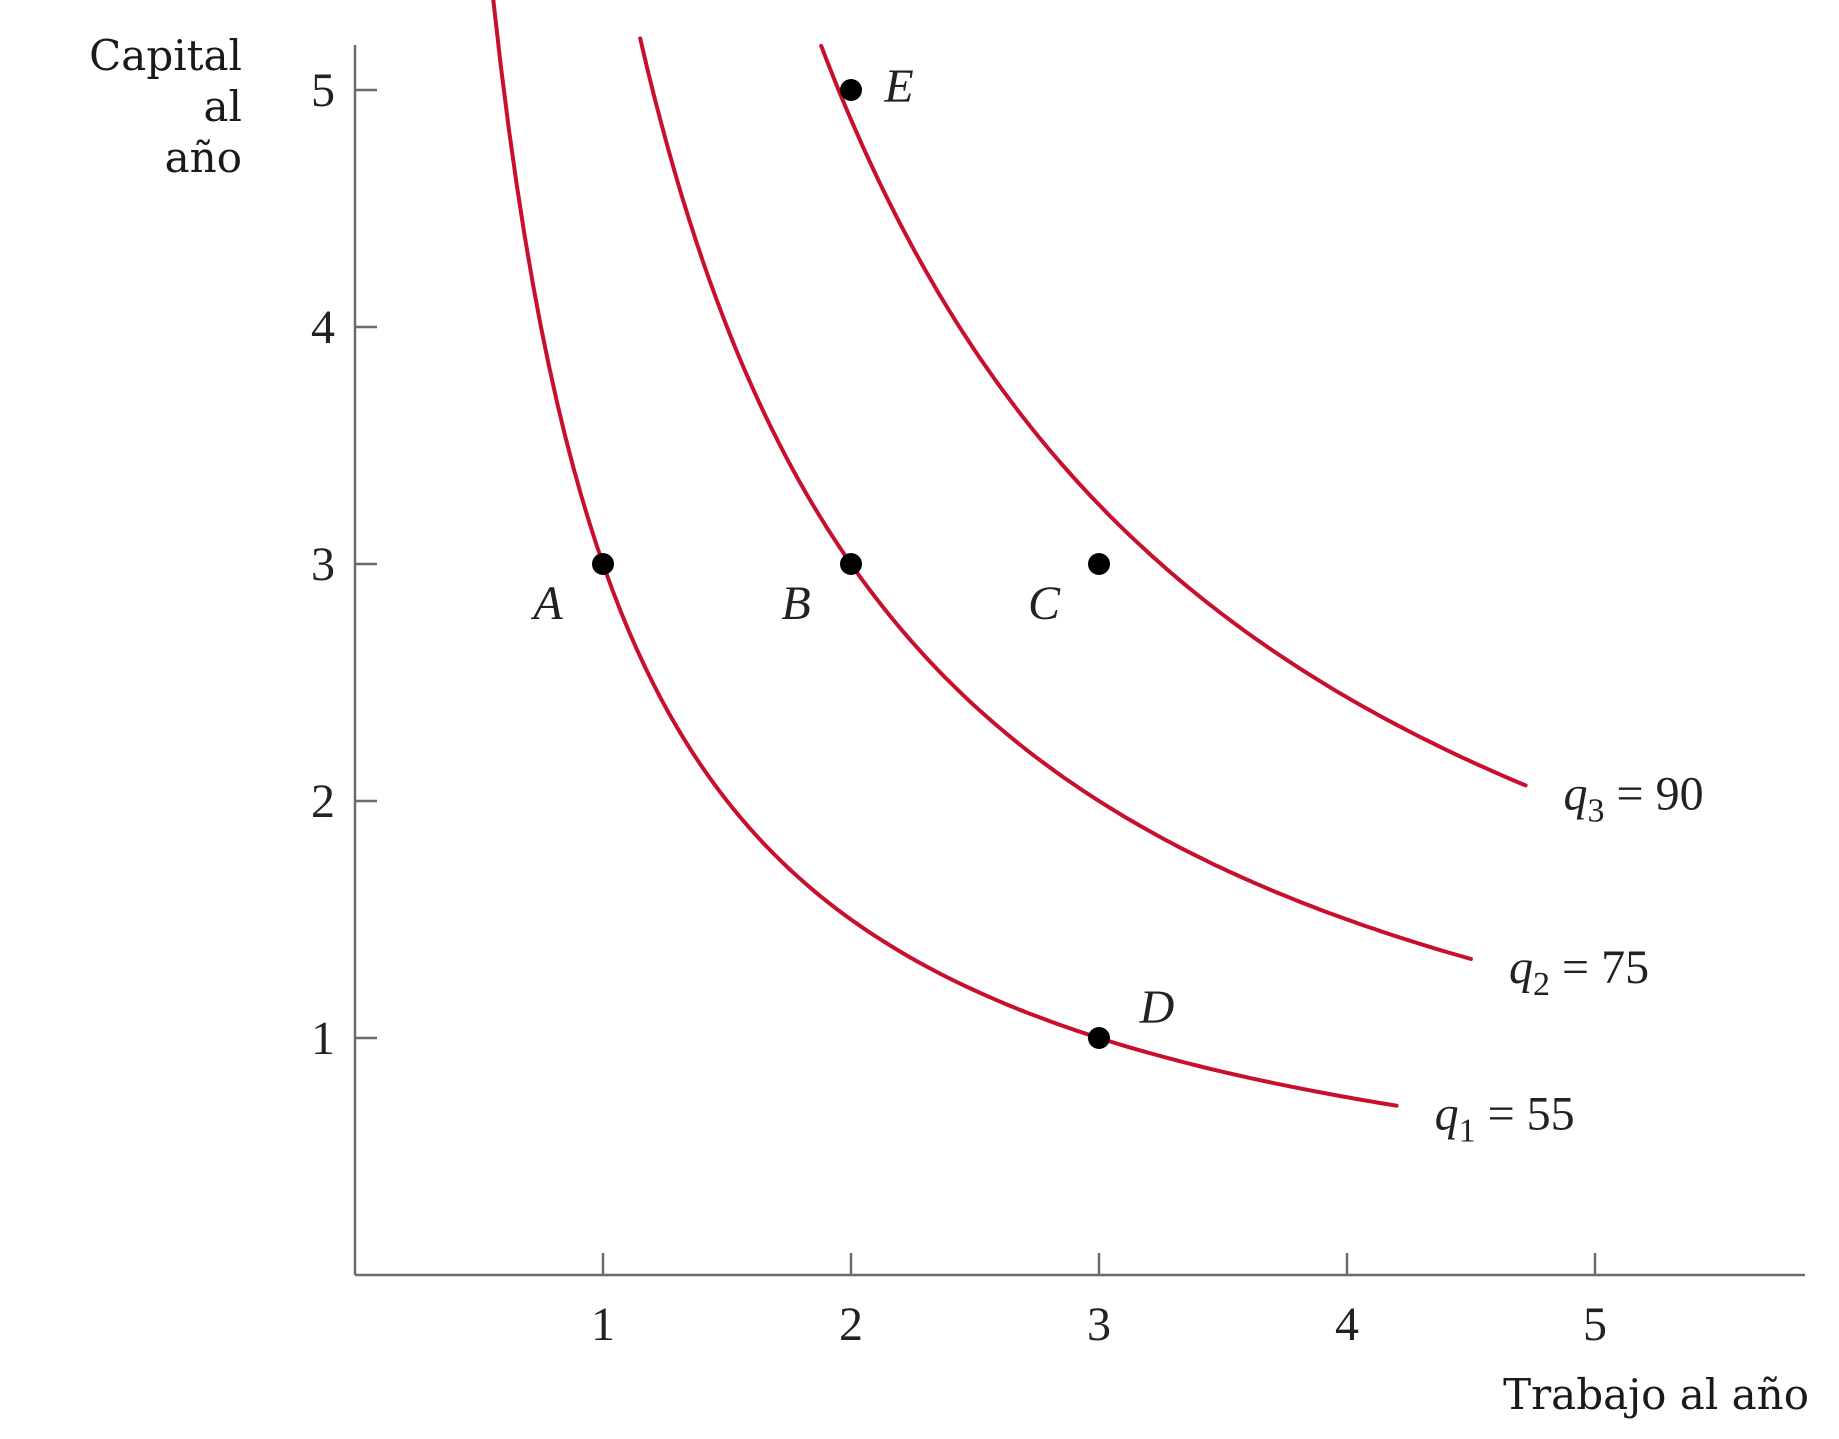 Image resolution: width=1839 pixels, height=1439 pixels. Describe the element at coordinates (1599, 967) in the screenshot. I see `isoquant-label-value: = 75` at that location.